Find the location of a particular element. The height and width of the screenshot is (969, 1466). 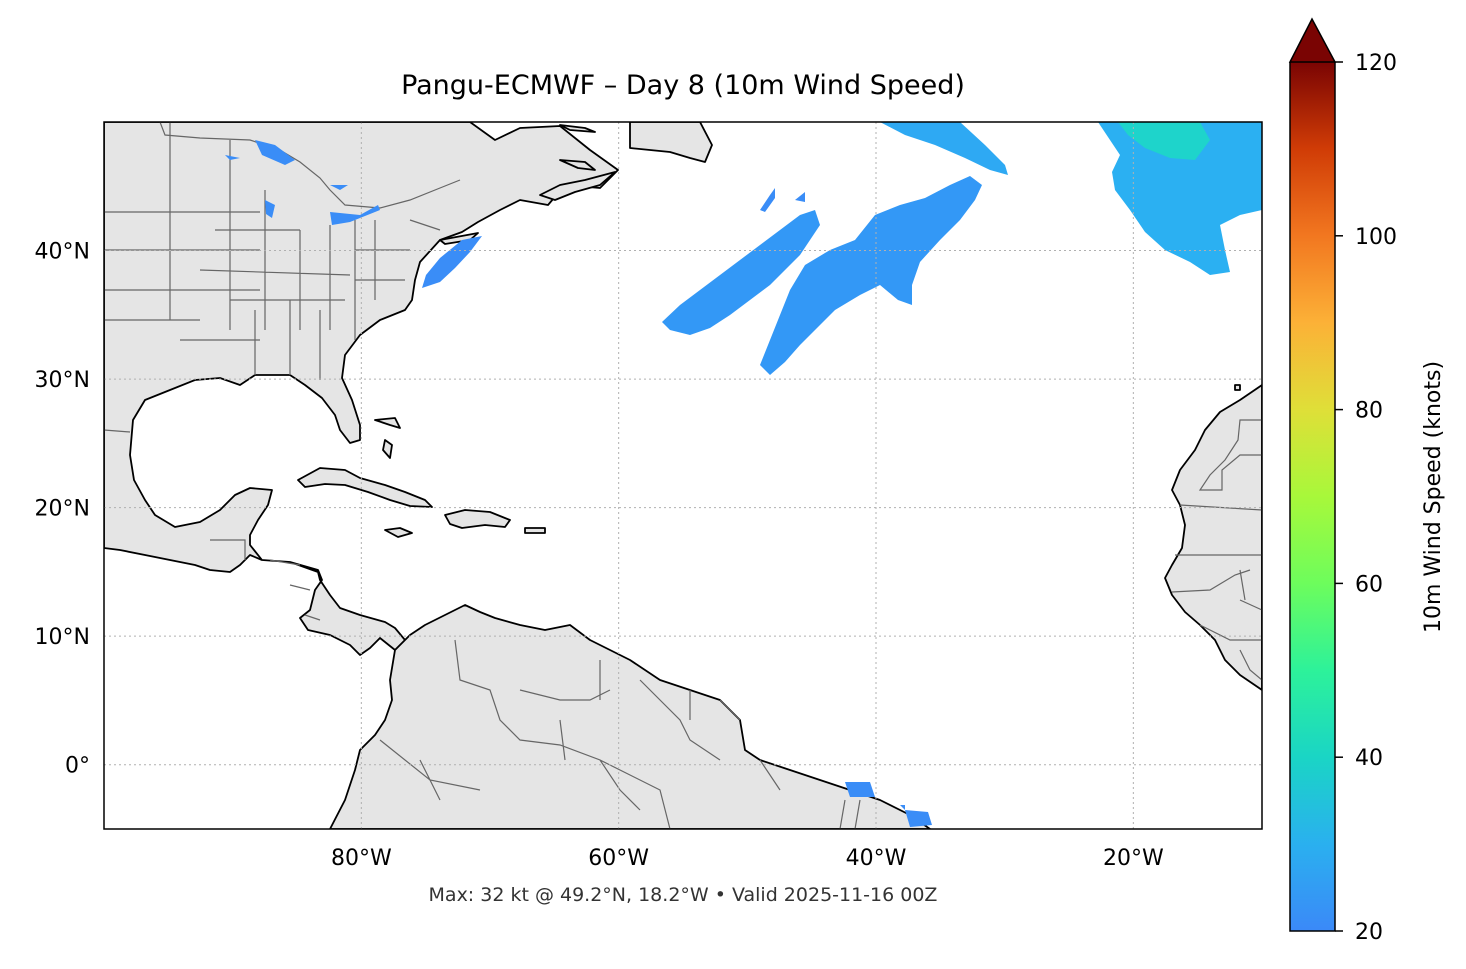

land-anticosti is located at coordinates (577, 128).